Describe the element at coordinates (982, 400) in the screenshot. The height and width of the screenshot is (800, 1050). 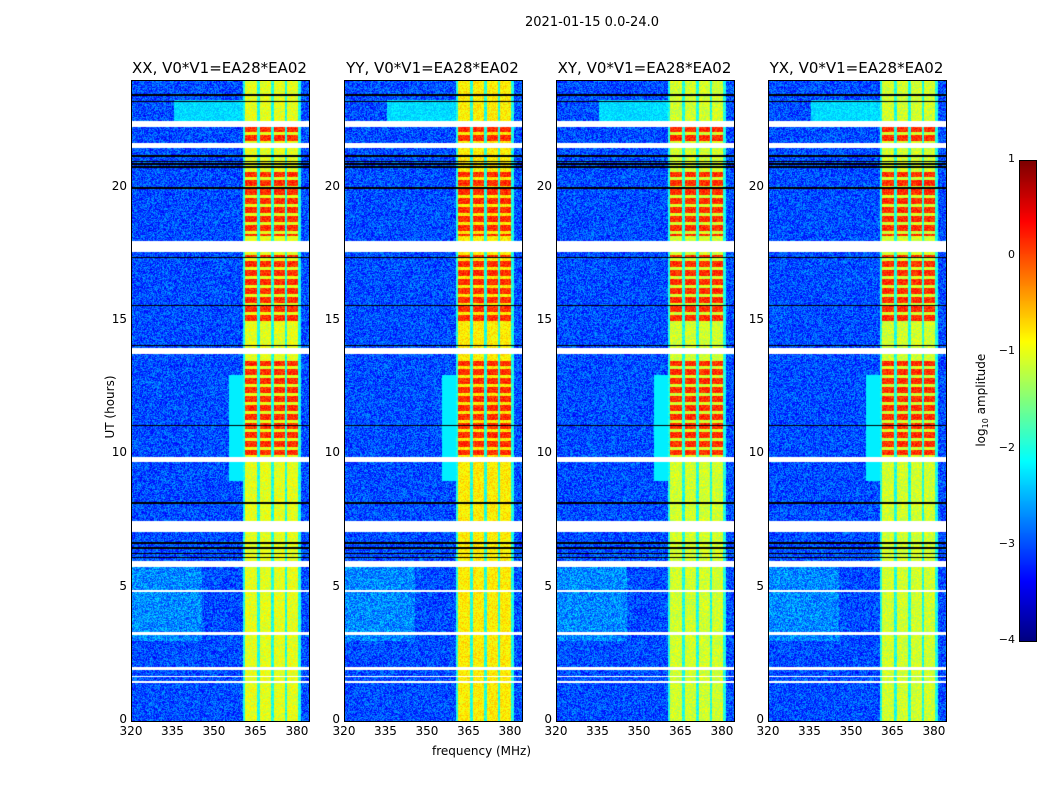
I see `colorbar-label: log10 amplitude` at that location.